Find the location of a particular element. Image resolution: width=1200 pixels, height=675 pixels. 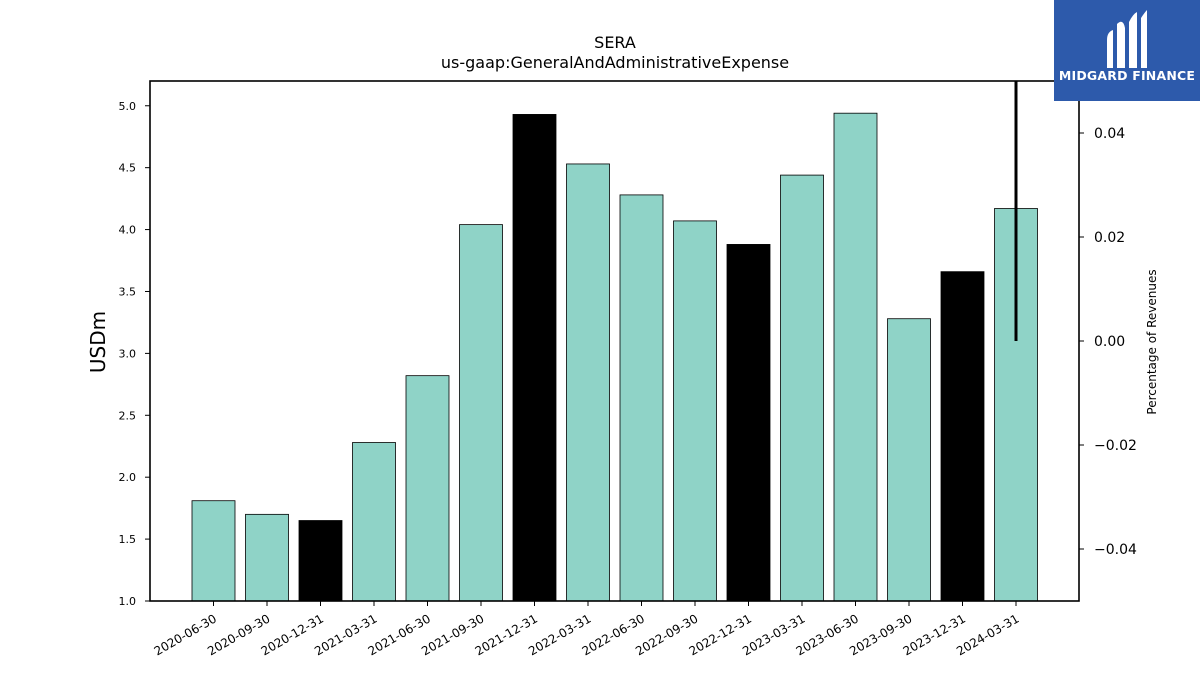

midgard-finance-logo: MIDGARD FINANCE is located at coordinates (1127, 50).